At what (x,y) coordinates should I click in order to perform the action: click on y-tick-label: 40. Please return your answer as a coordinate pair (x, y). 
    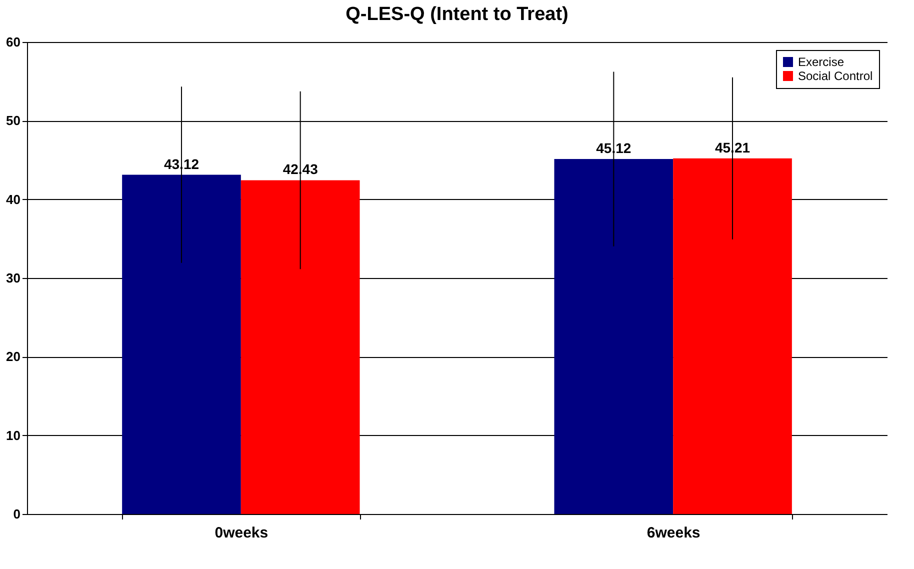
    Looking at the image, I should click on (13, 199).